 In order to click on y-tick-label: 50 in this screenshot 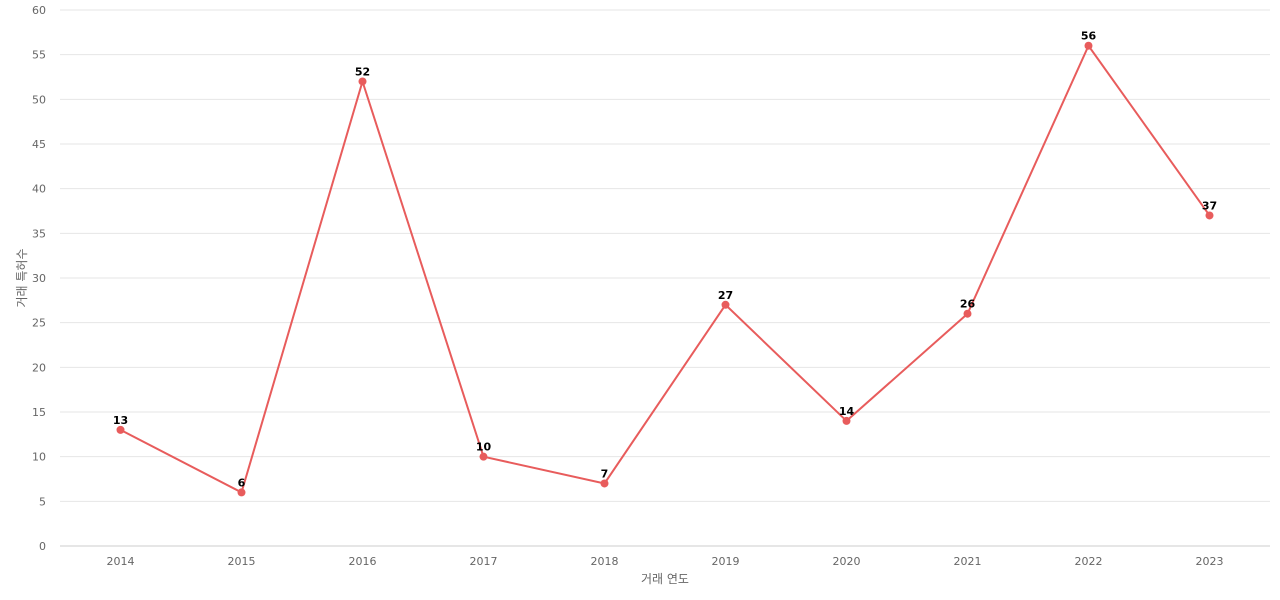, I will do `click(39, 99)`.